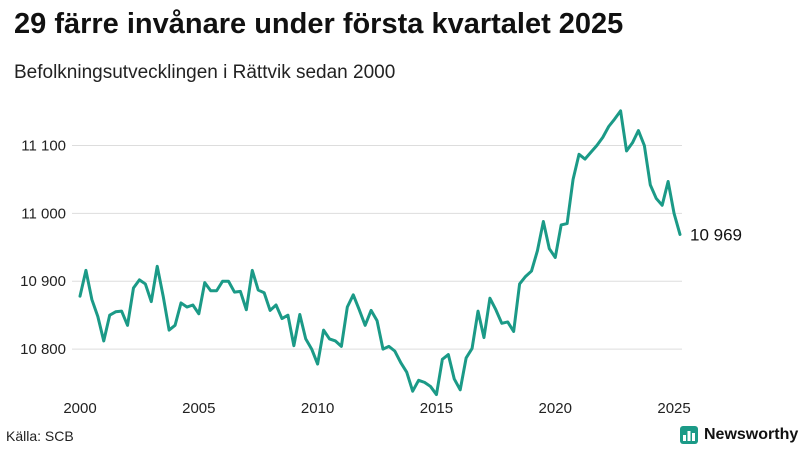 This screenshot has height=450, width=800. Describe the element at coordinates (673, 408) in the screenshot. I see `x-tick-label: 2025` at that location.